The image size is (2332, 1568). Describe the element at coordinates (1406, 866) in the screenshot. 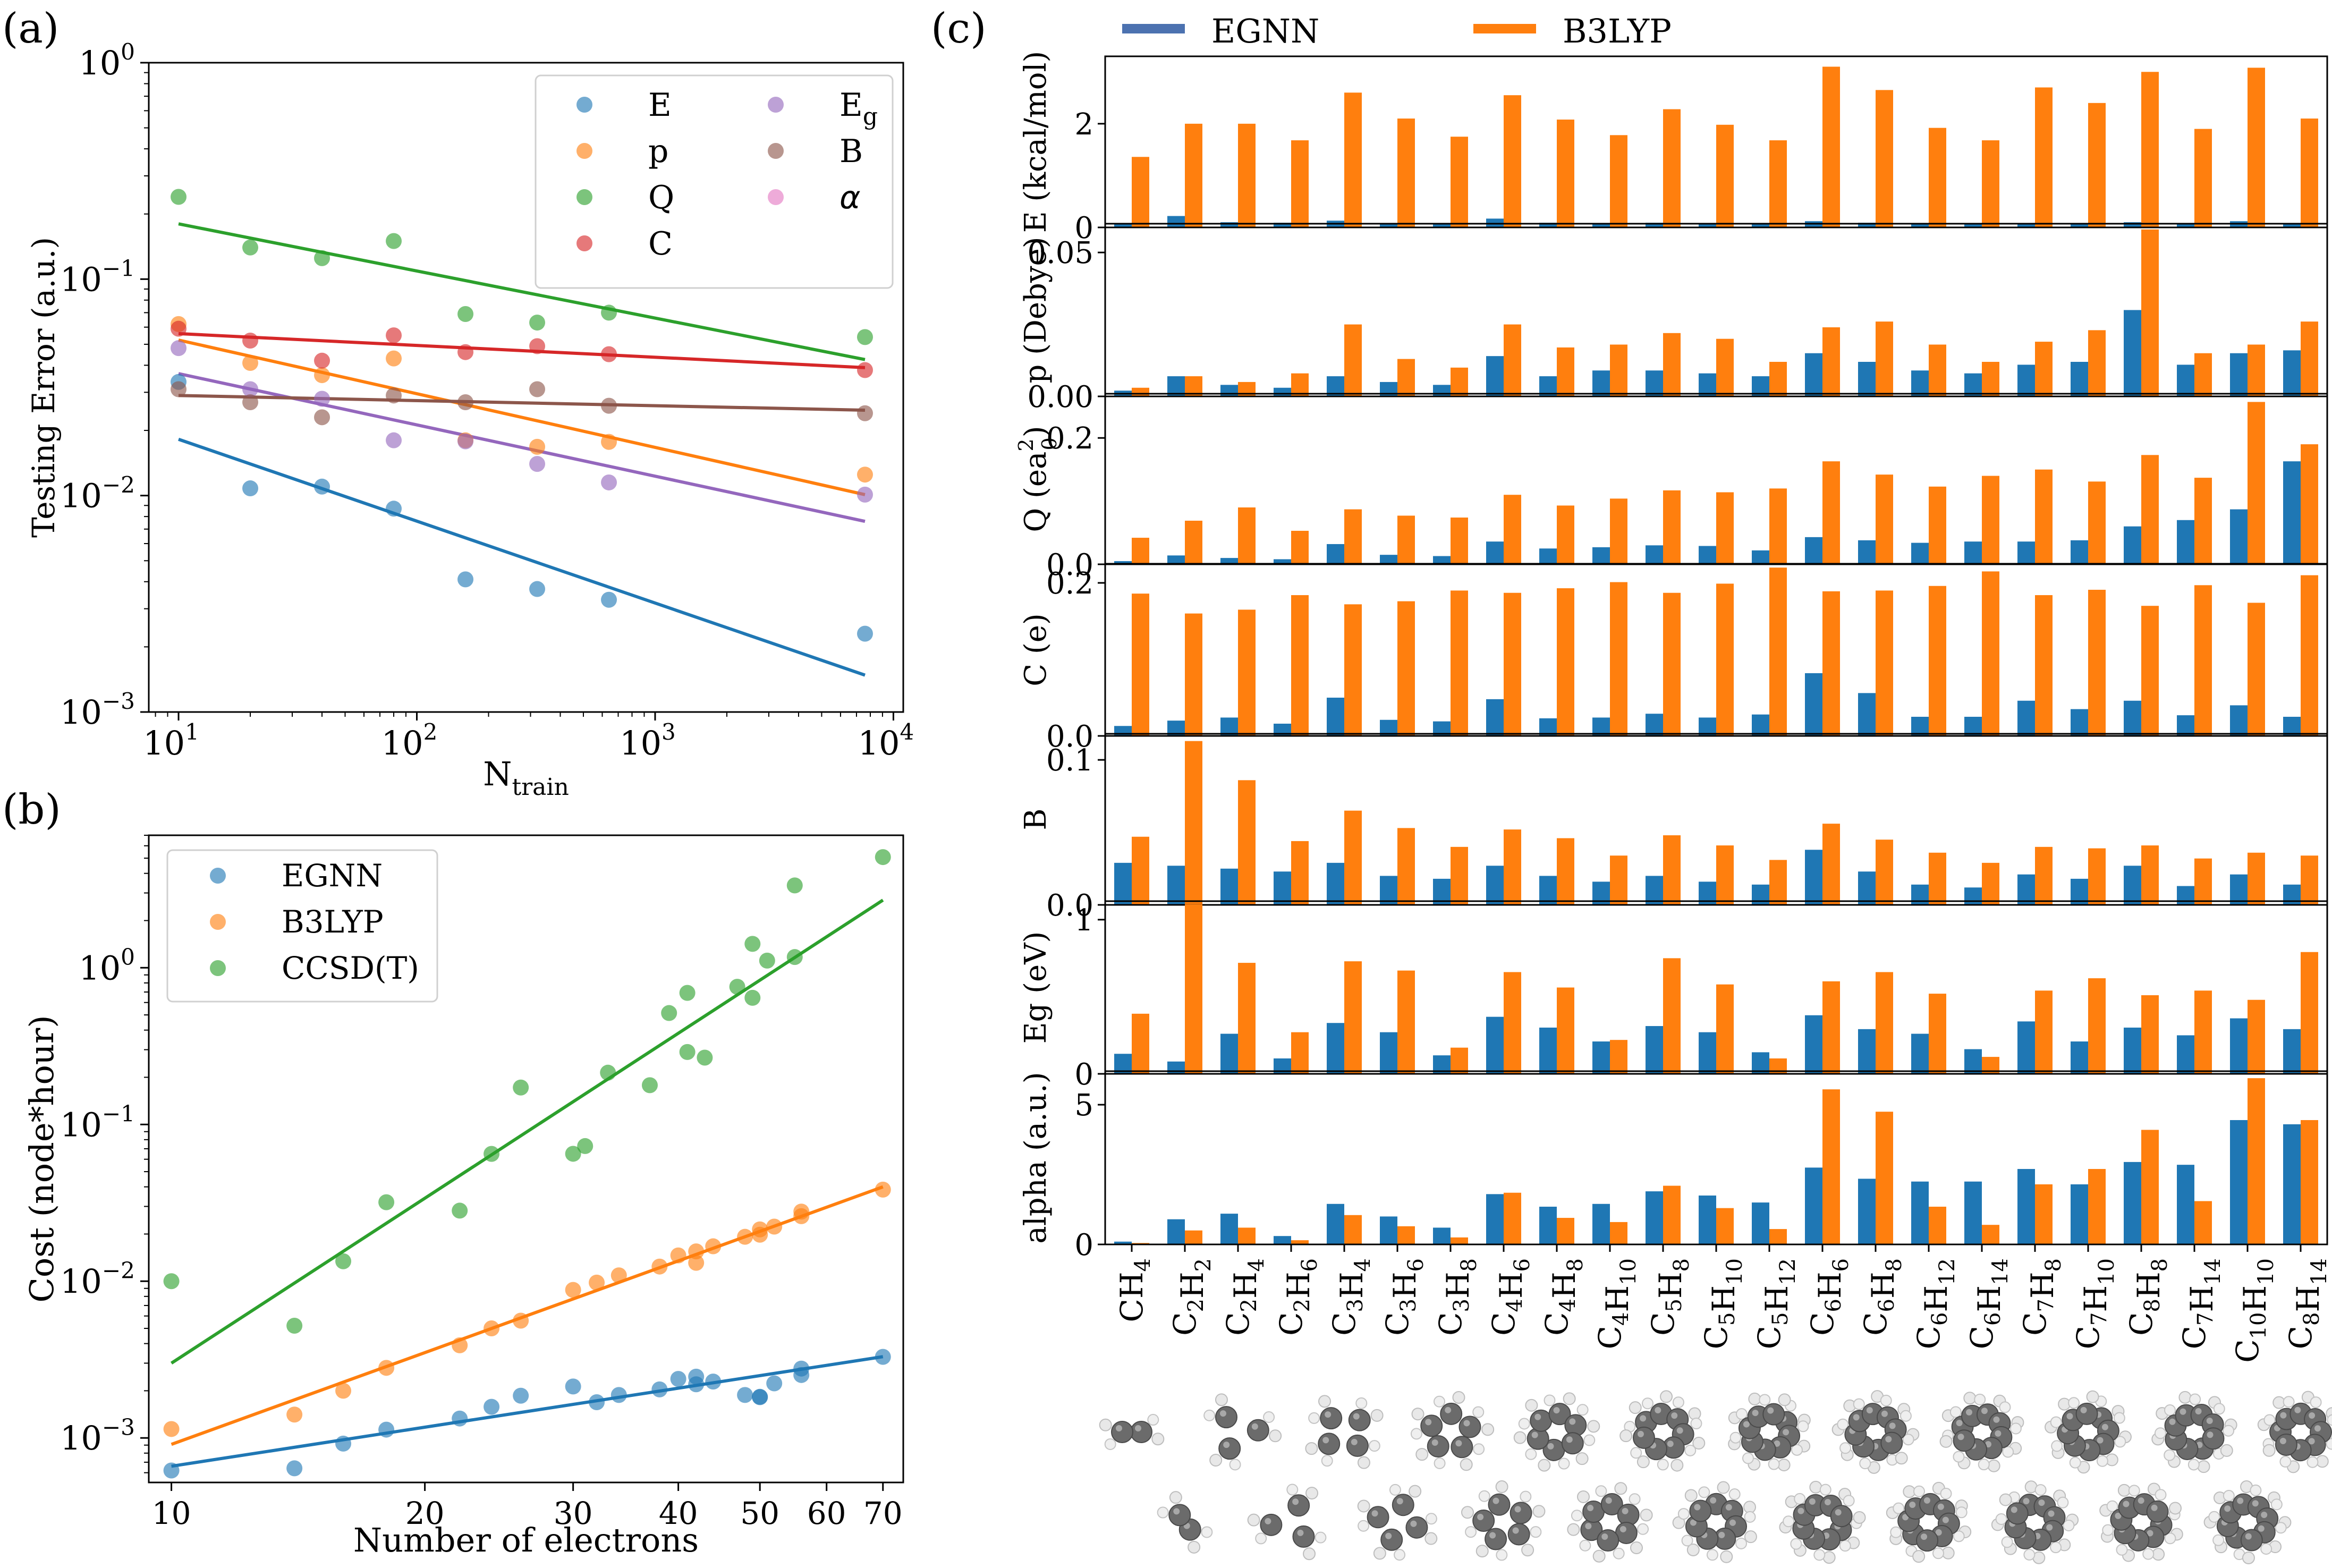

I see `bar-b3lyp-B` at that location.